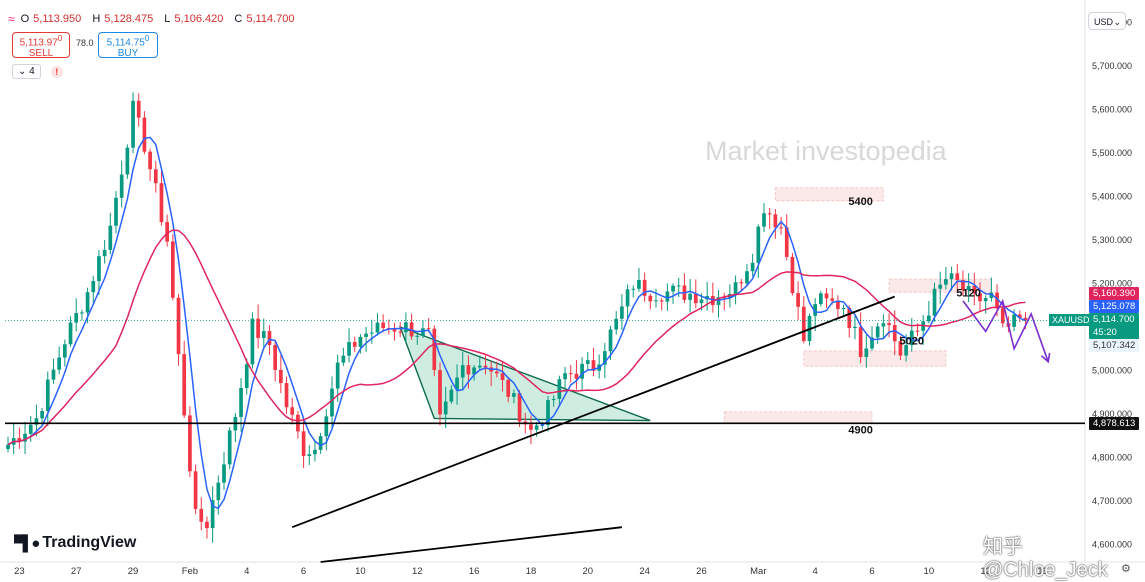 The width and height of the screenshot is (1145, 582). What do you see at coordinates (1045, 558) in the screenshot?
I see `credit-watermark: 知乎 @Chloe_Jeck` at bounding box center [1045, 558].